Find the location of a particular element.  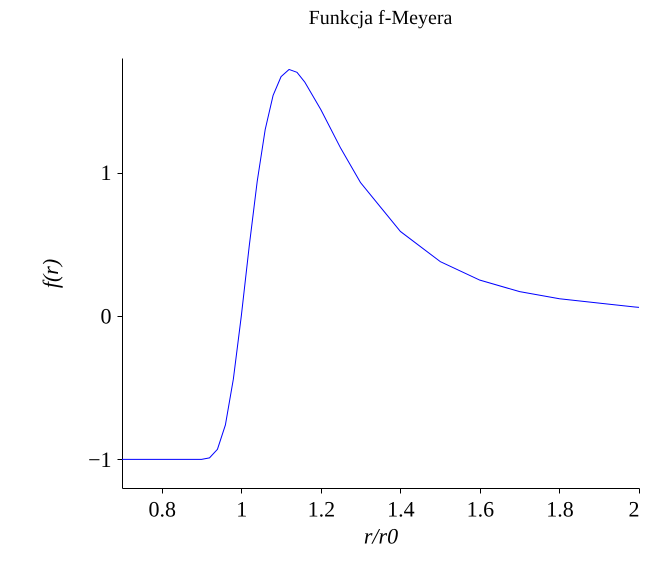

x-tick-label: 1.6 is located at coordinates (480, 509).